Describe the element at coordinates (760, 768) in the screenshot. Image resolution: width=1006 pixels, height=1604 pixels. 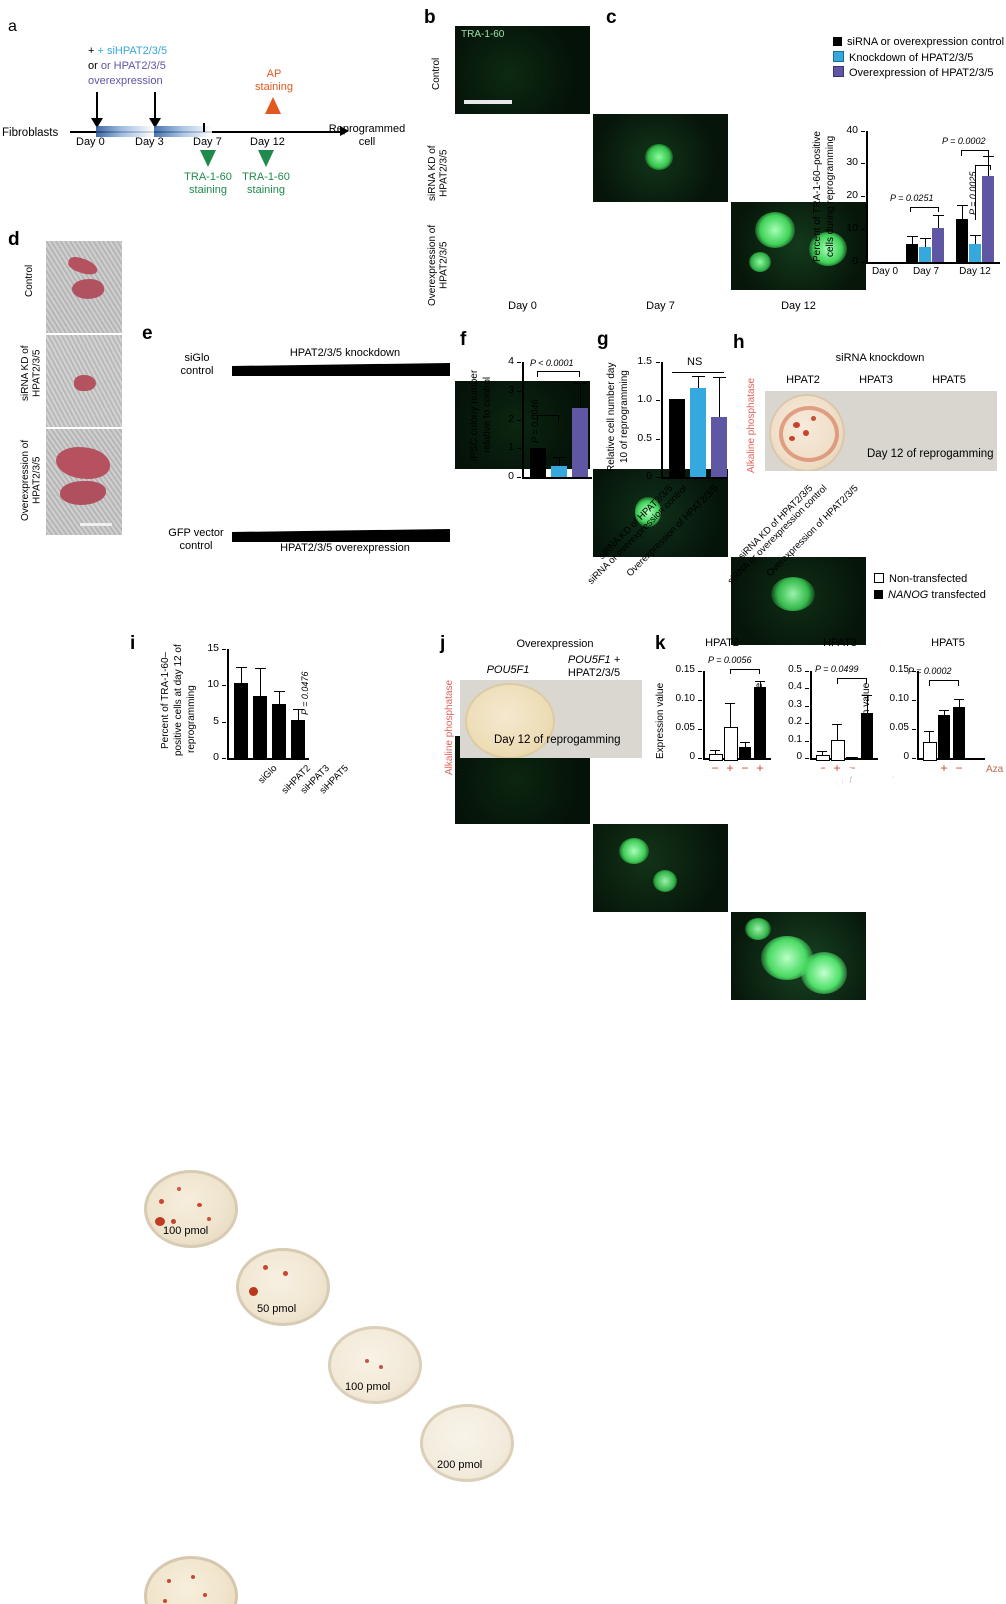
I see `panel-k1-xtick-3: +` at that location.